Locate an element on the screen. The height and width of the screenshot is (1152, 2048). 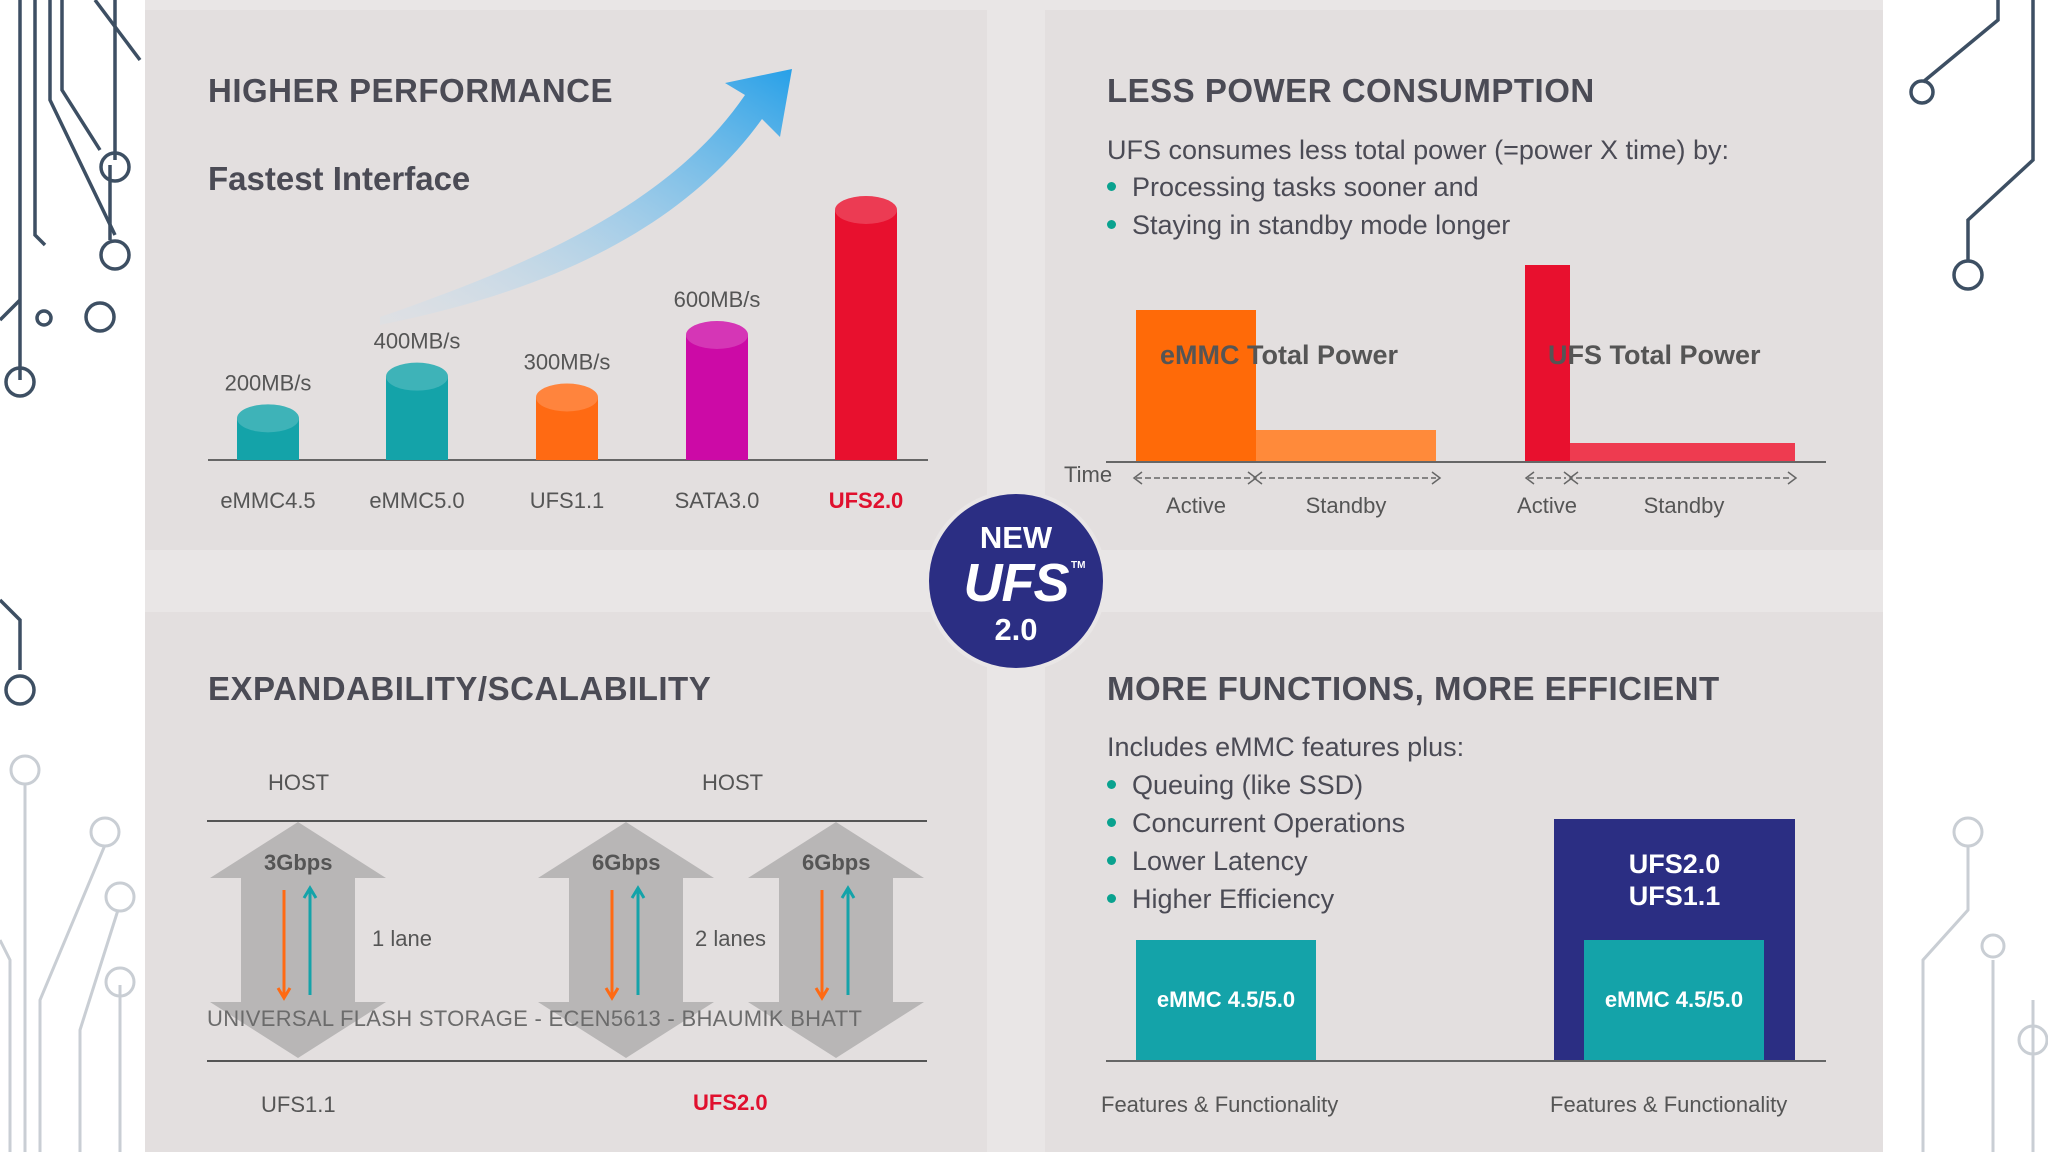
functions-axis-right: Features & Functionality is located at coordinates (1669, 1104).